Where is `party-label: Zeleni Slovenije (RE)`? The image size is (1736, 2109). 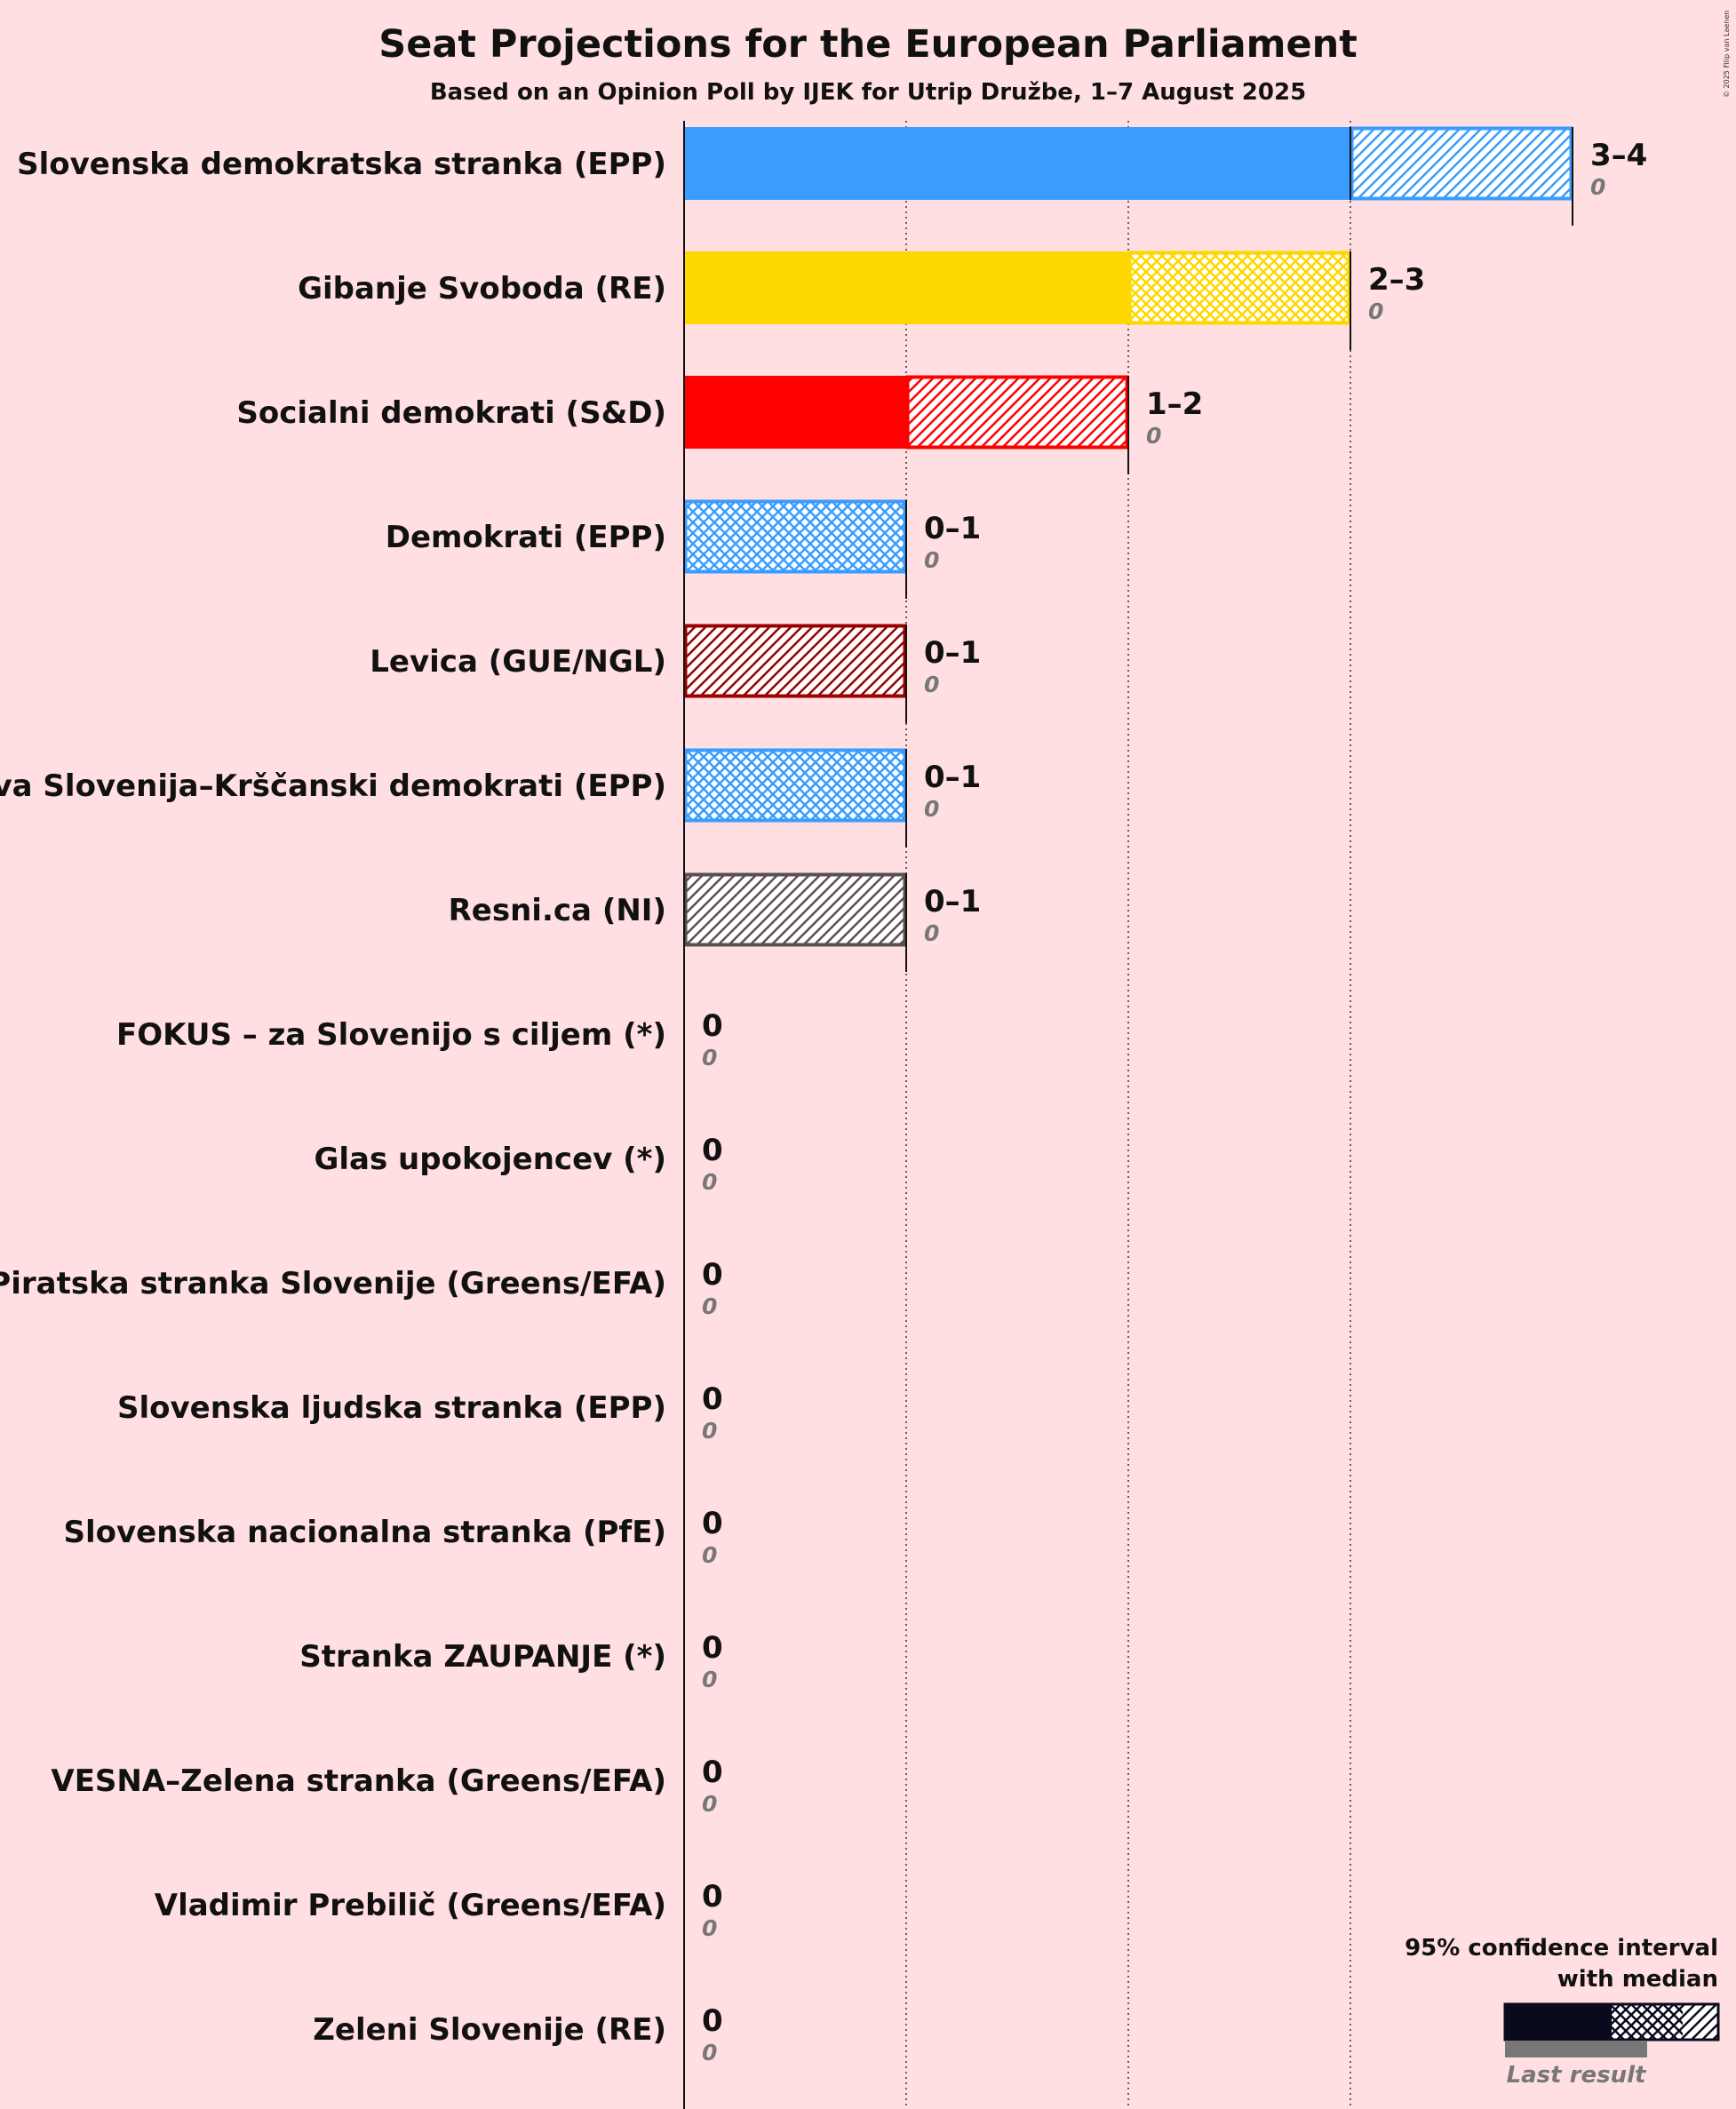
party-label: Zeleni Slovenije (RE) is located at coordinates (489, 2030).